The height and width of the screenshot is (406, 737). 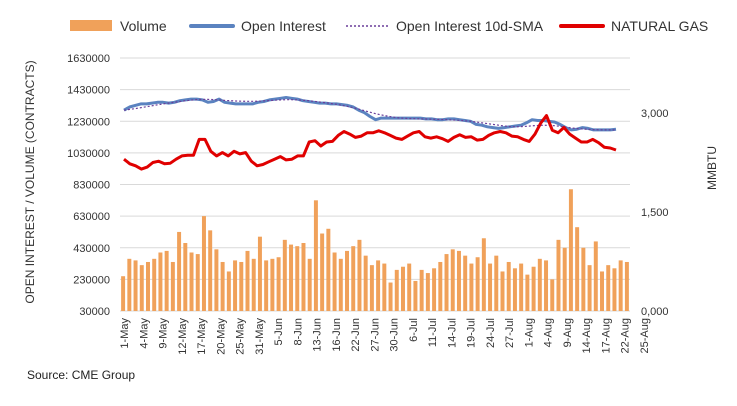 I want to click on left-tick-label: 430000, so click(x=91, y=249).